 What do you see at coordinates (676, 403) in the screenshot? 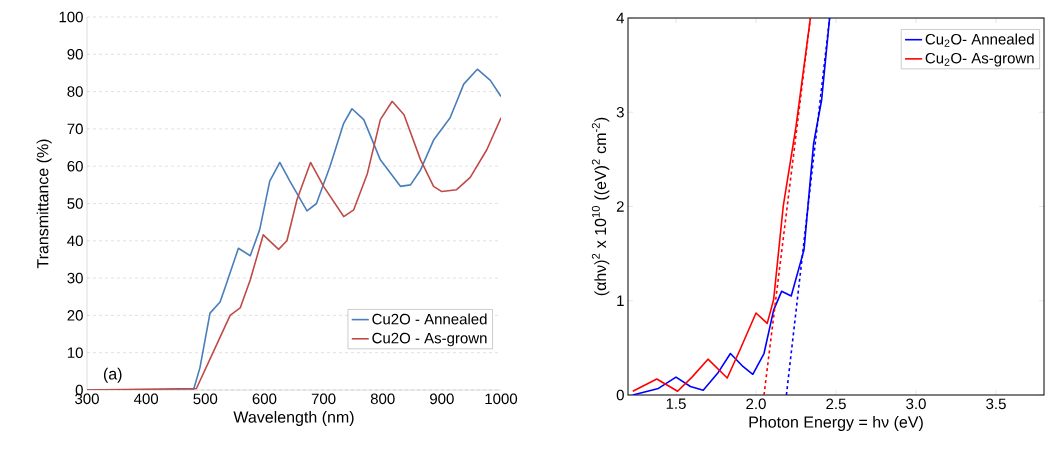
I see `x-tick-label: 1.5` at bounding box center [676, 403].